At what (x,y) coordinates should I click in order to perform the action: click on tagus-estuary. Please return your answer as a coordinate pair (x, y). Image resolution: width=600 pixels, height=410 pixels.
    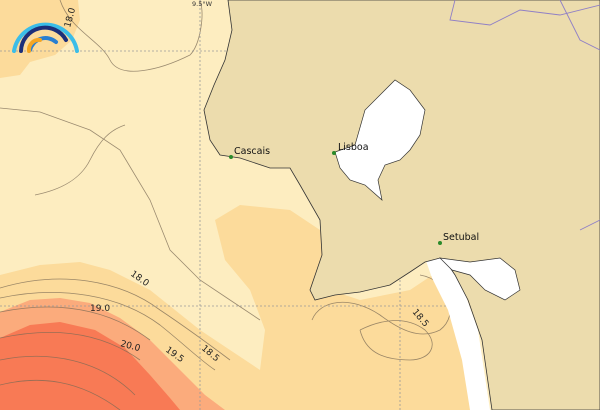
    Looking at the image, I should click on (380, 140).